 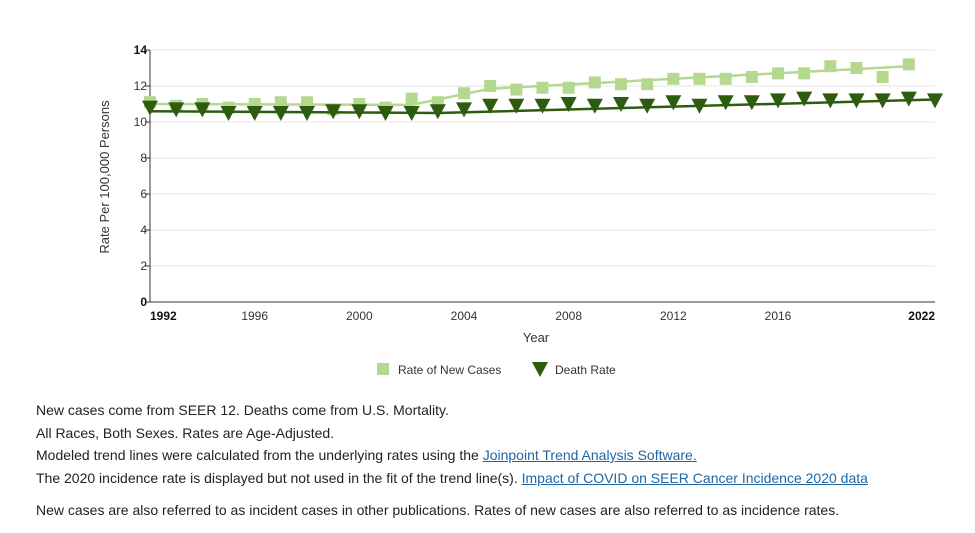 I want to click on legend: Rate of New Cases Death Rate, so click(x=496, y=369).